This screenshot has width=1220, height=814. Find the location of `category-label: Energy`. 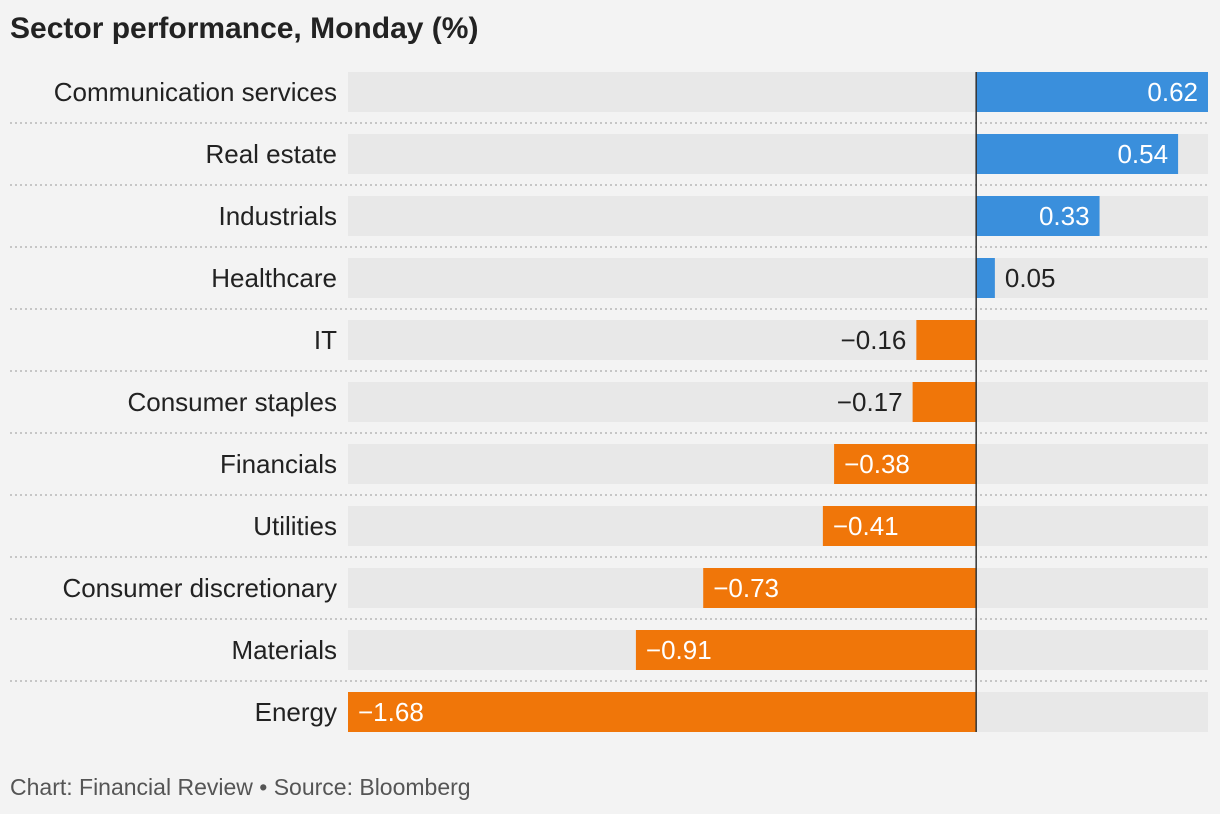

category-label: Energy is located at coordinates (296, 712).